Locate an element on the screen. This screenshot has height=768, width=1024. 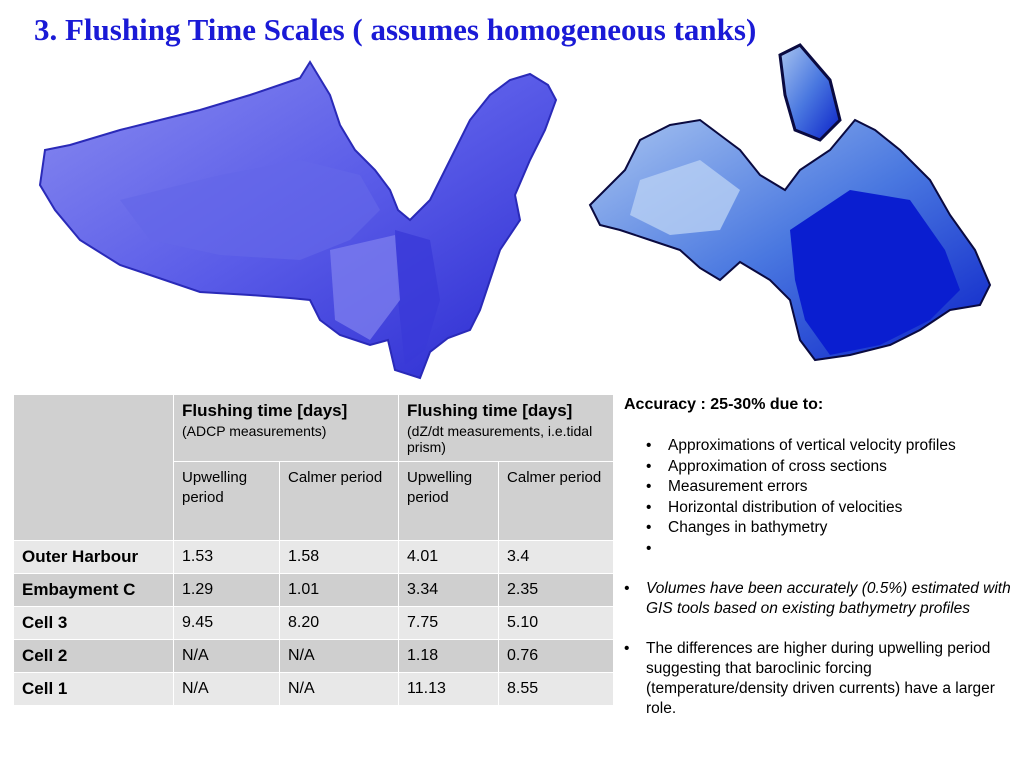
row-label: Cell 1 is located at coordinates (93, 689).